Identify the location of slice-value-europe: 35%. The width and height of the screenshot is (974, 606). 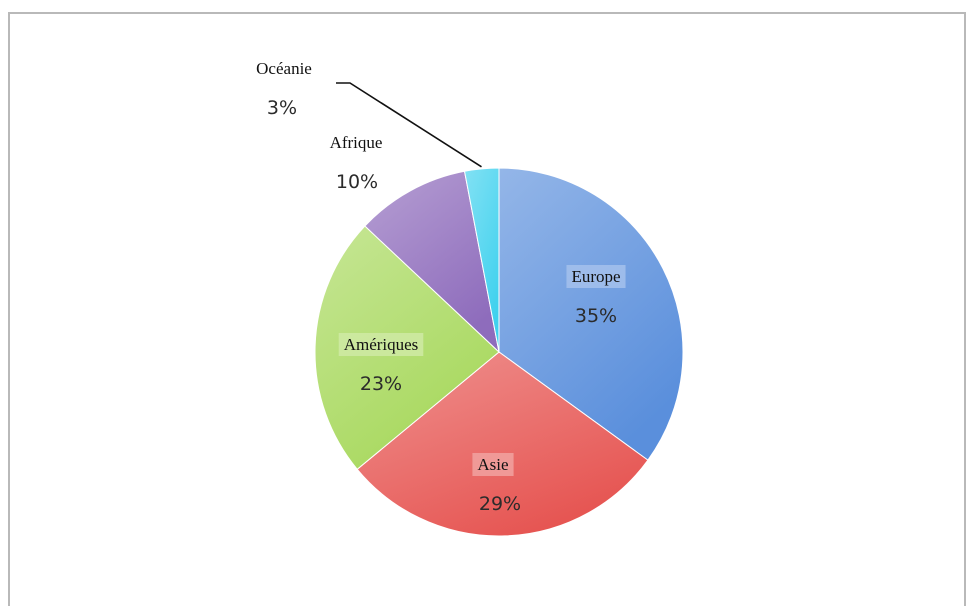
(596, 316).